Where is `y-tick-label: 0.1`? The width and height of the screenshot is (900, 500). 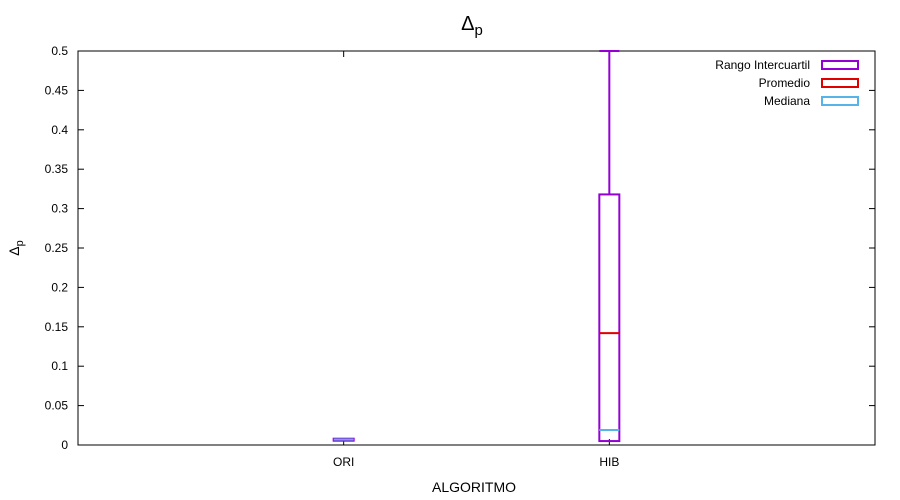 y-tick-label: 0.1 is located at coordinates (59, 366).